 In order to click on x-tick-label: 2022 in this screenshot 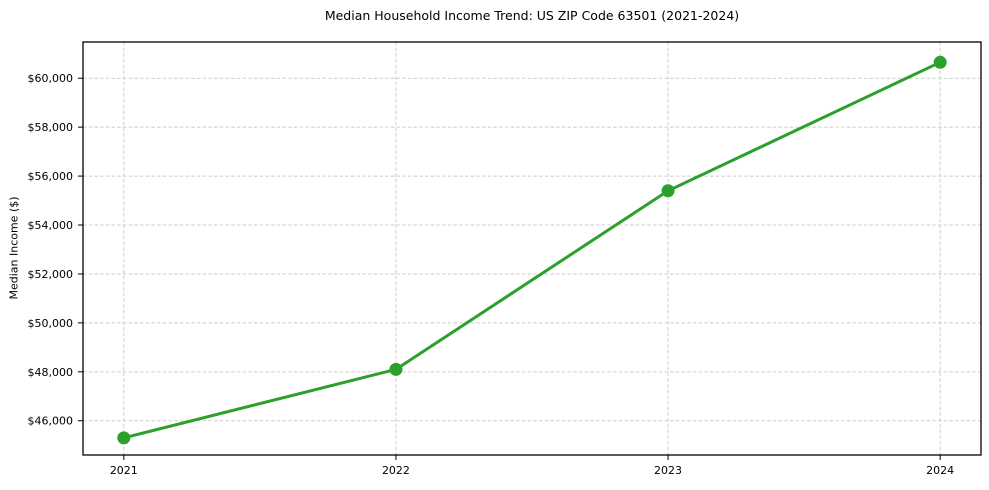, I will do `click(396, 470)`.